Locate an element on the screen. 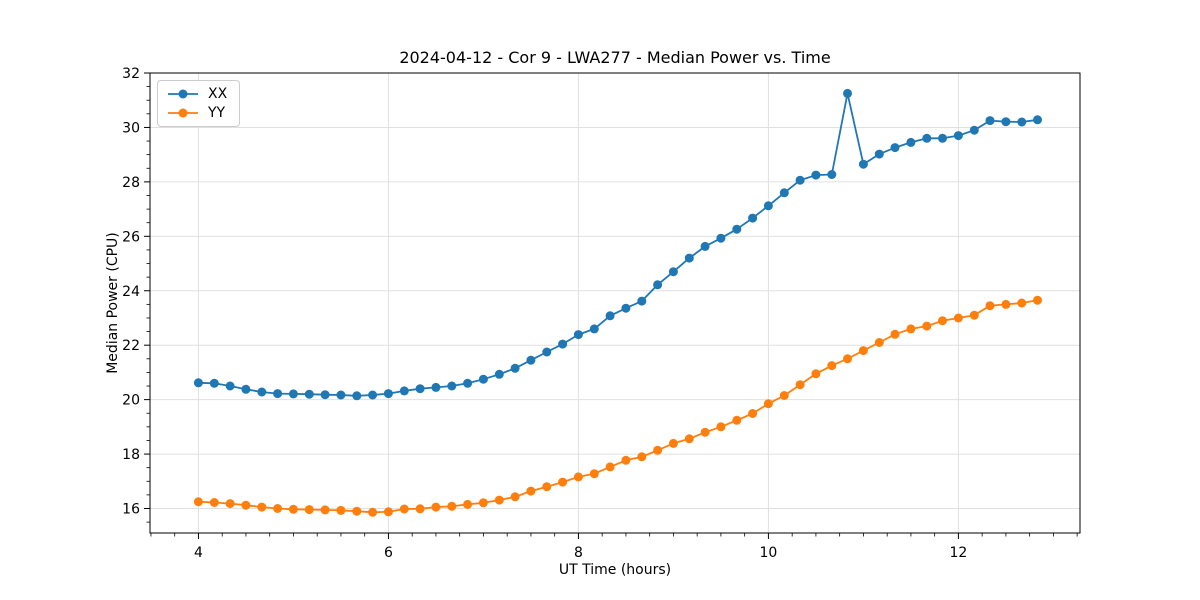  svg-text: 10 is located at coordinates (769, 553).